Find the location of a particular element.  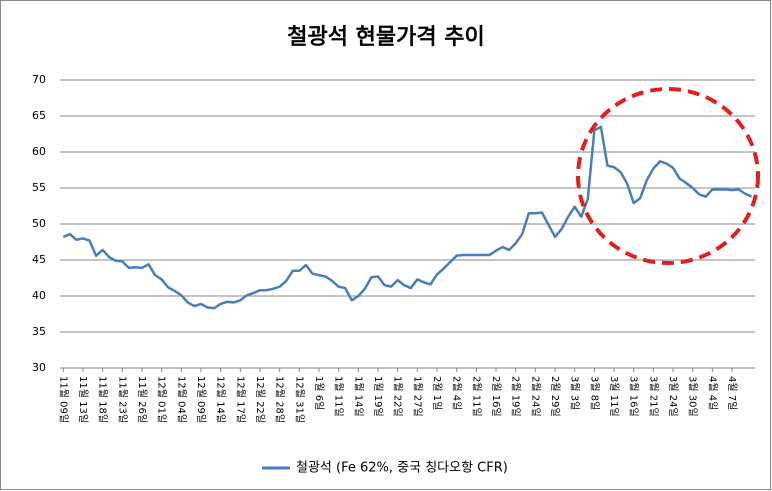

x-tick-label: 1월 6일 is located at coordinates (319, 393).